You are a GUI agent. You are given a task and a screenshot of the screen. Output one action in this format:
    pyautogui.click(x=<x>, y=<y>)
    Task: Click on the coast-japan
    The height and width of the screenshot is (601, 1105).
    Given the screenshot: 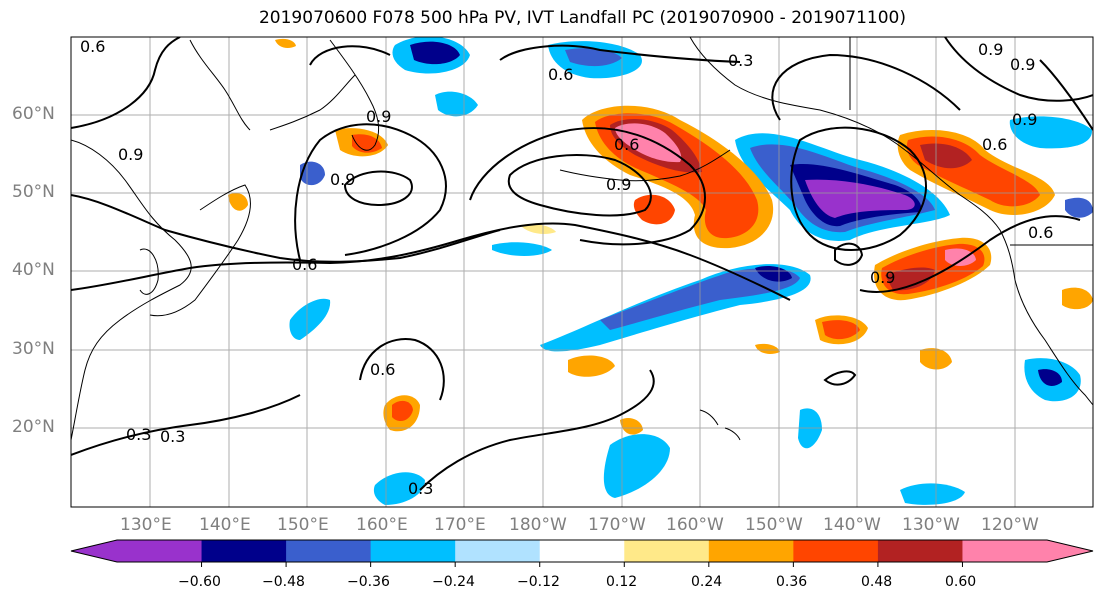 What is the action you would take?
    pyautogui.click(x=200, y=250)
    